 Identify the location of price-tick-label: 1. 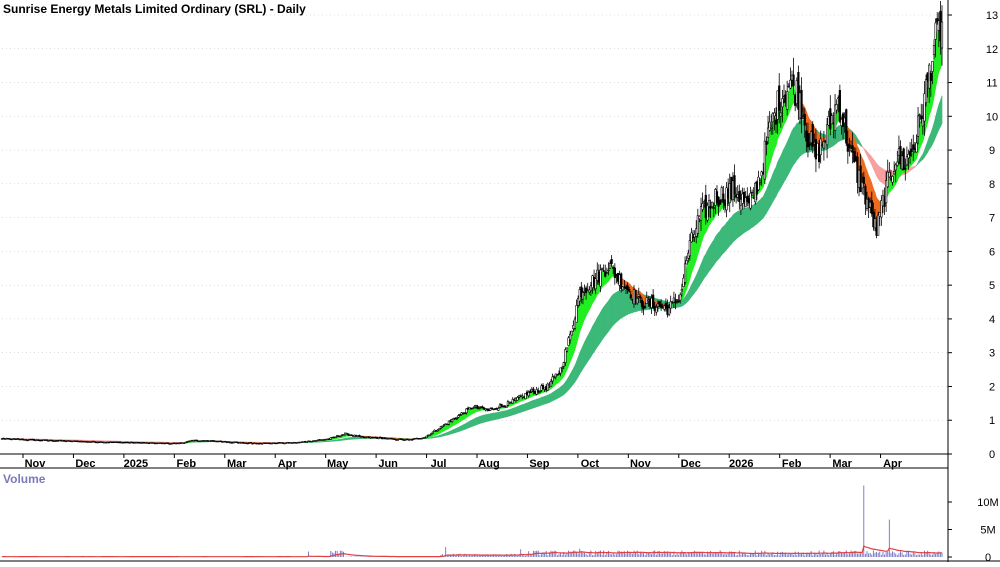
(992, 421).